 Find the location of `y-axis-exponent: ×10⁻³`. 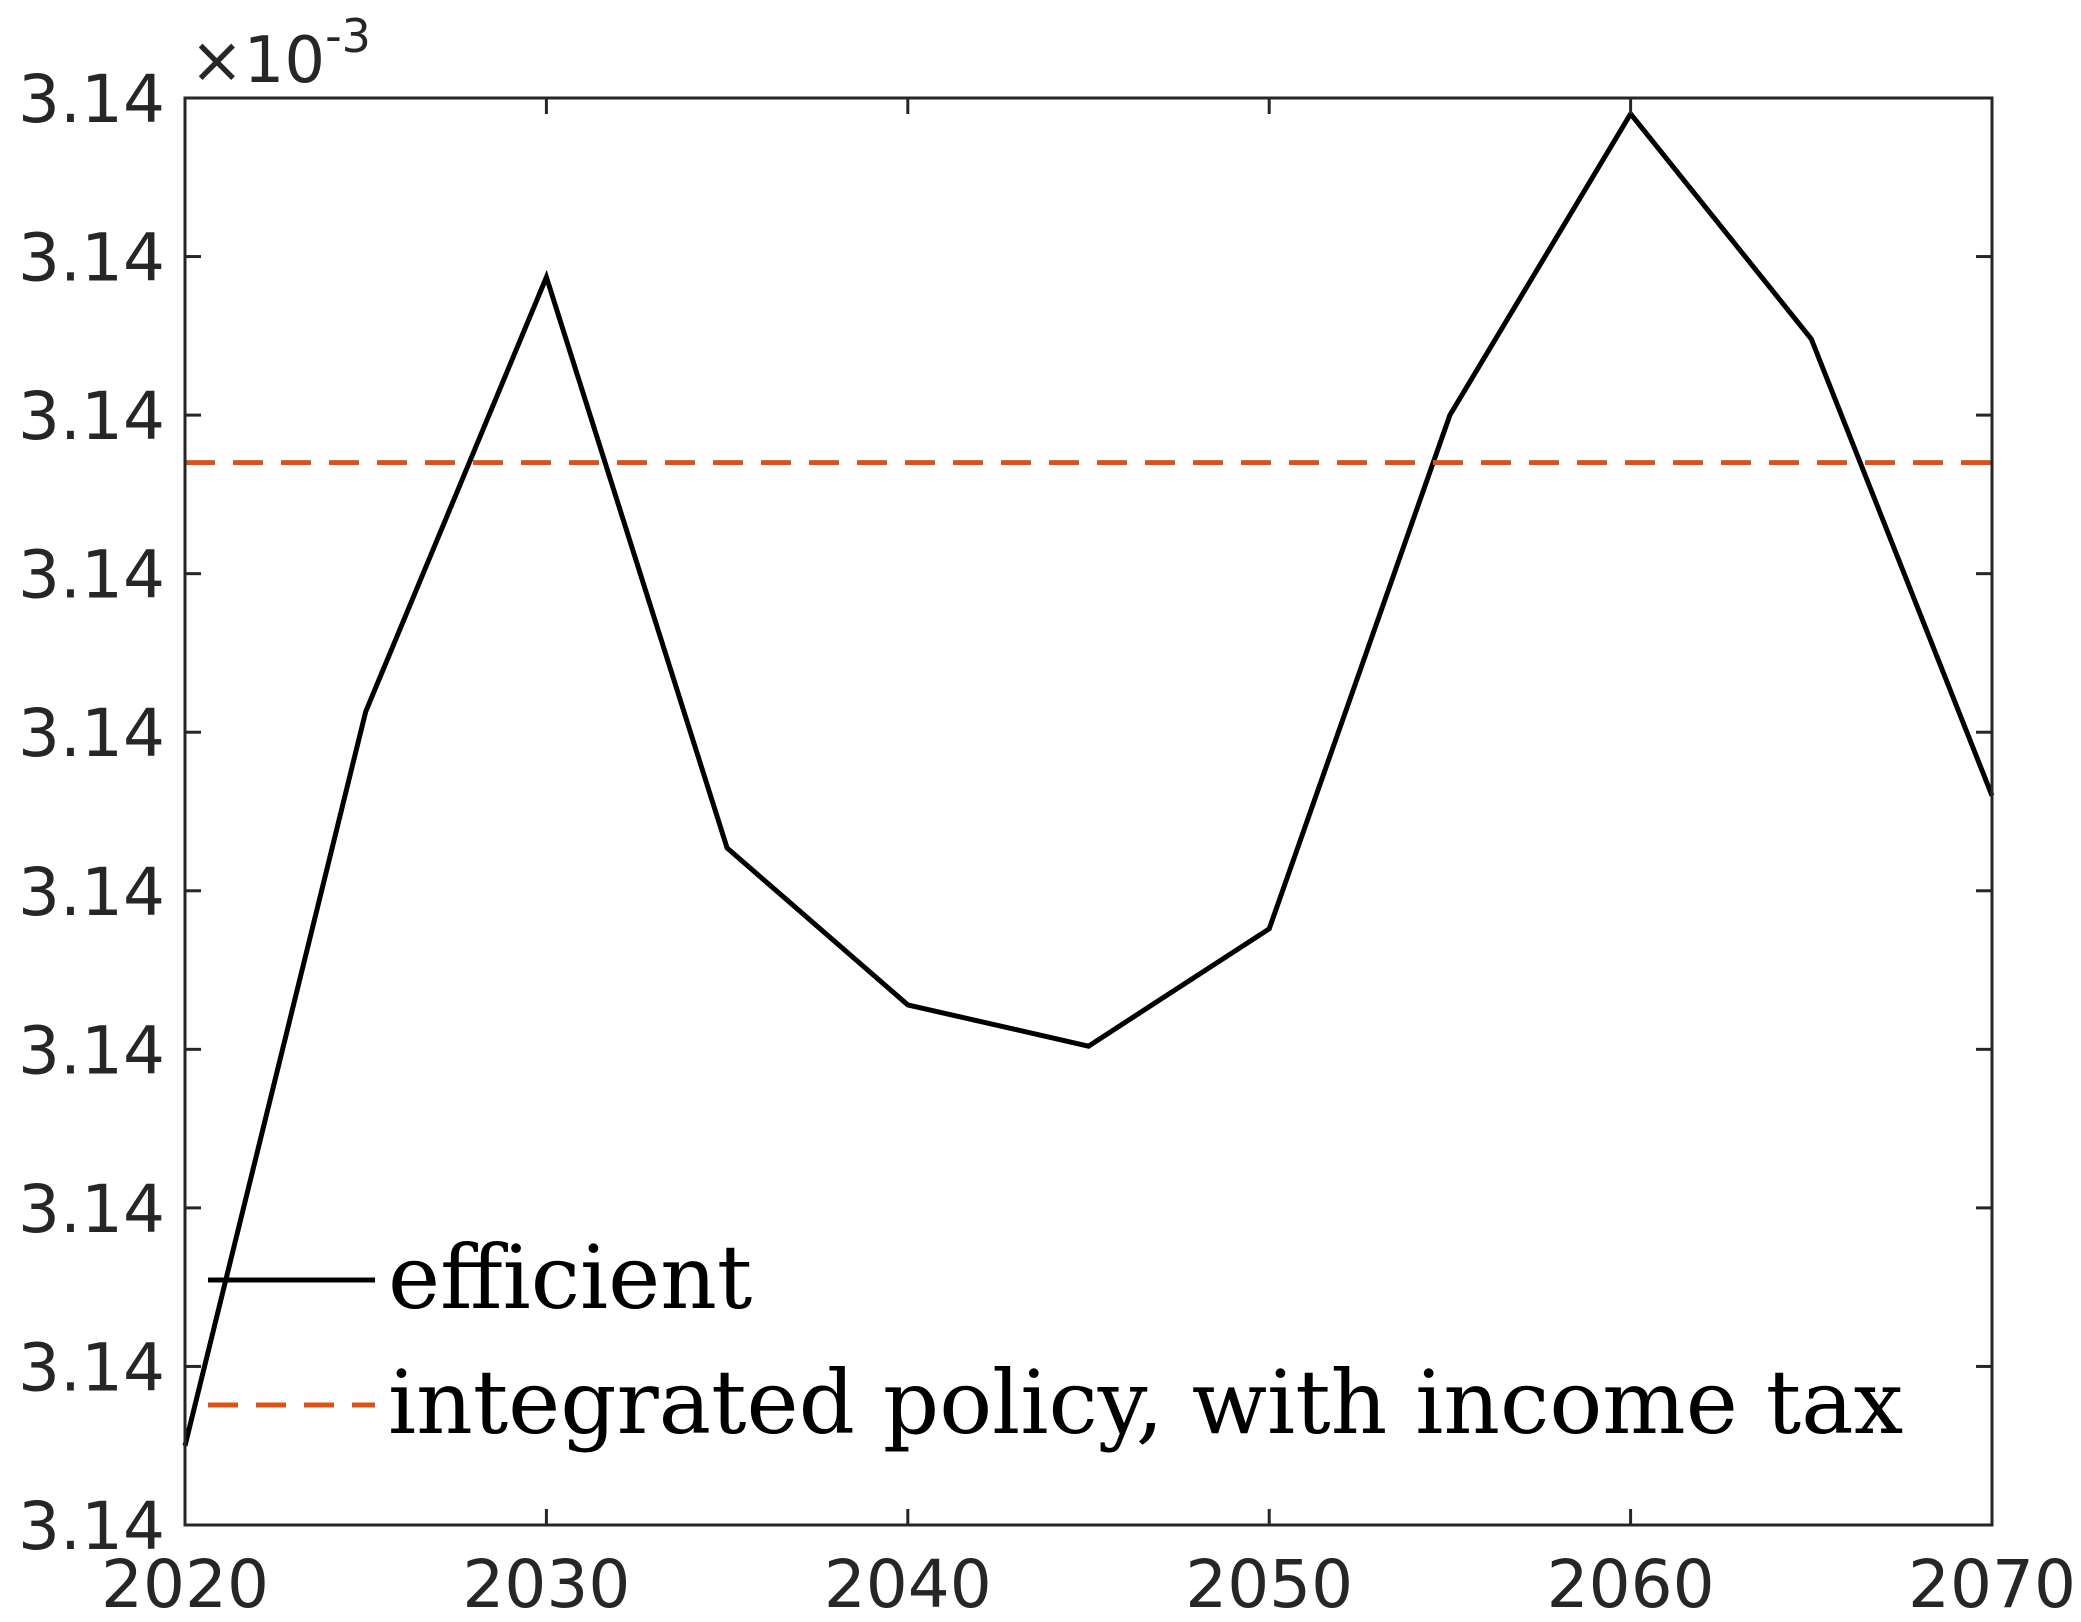

y-axis-exponent: ×10⁻³ is located at coordinates (280, 53).